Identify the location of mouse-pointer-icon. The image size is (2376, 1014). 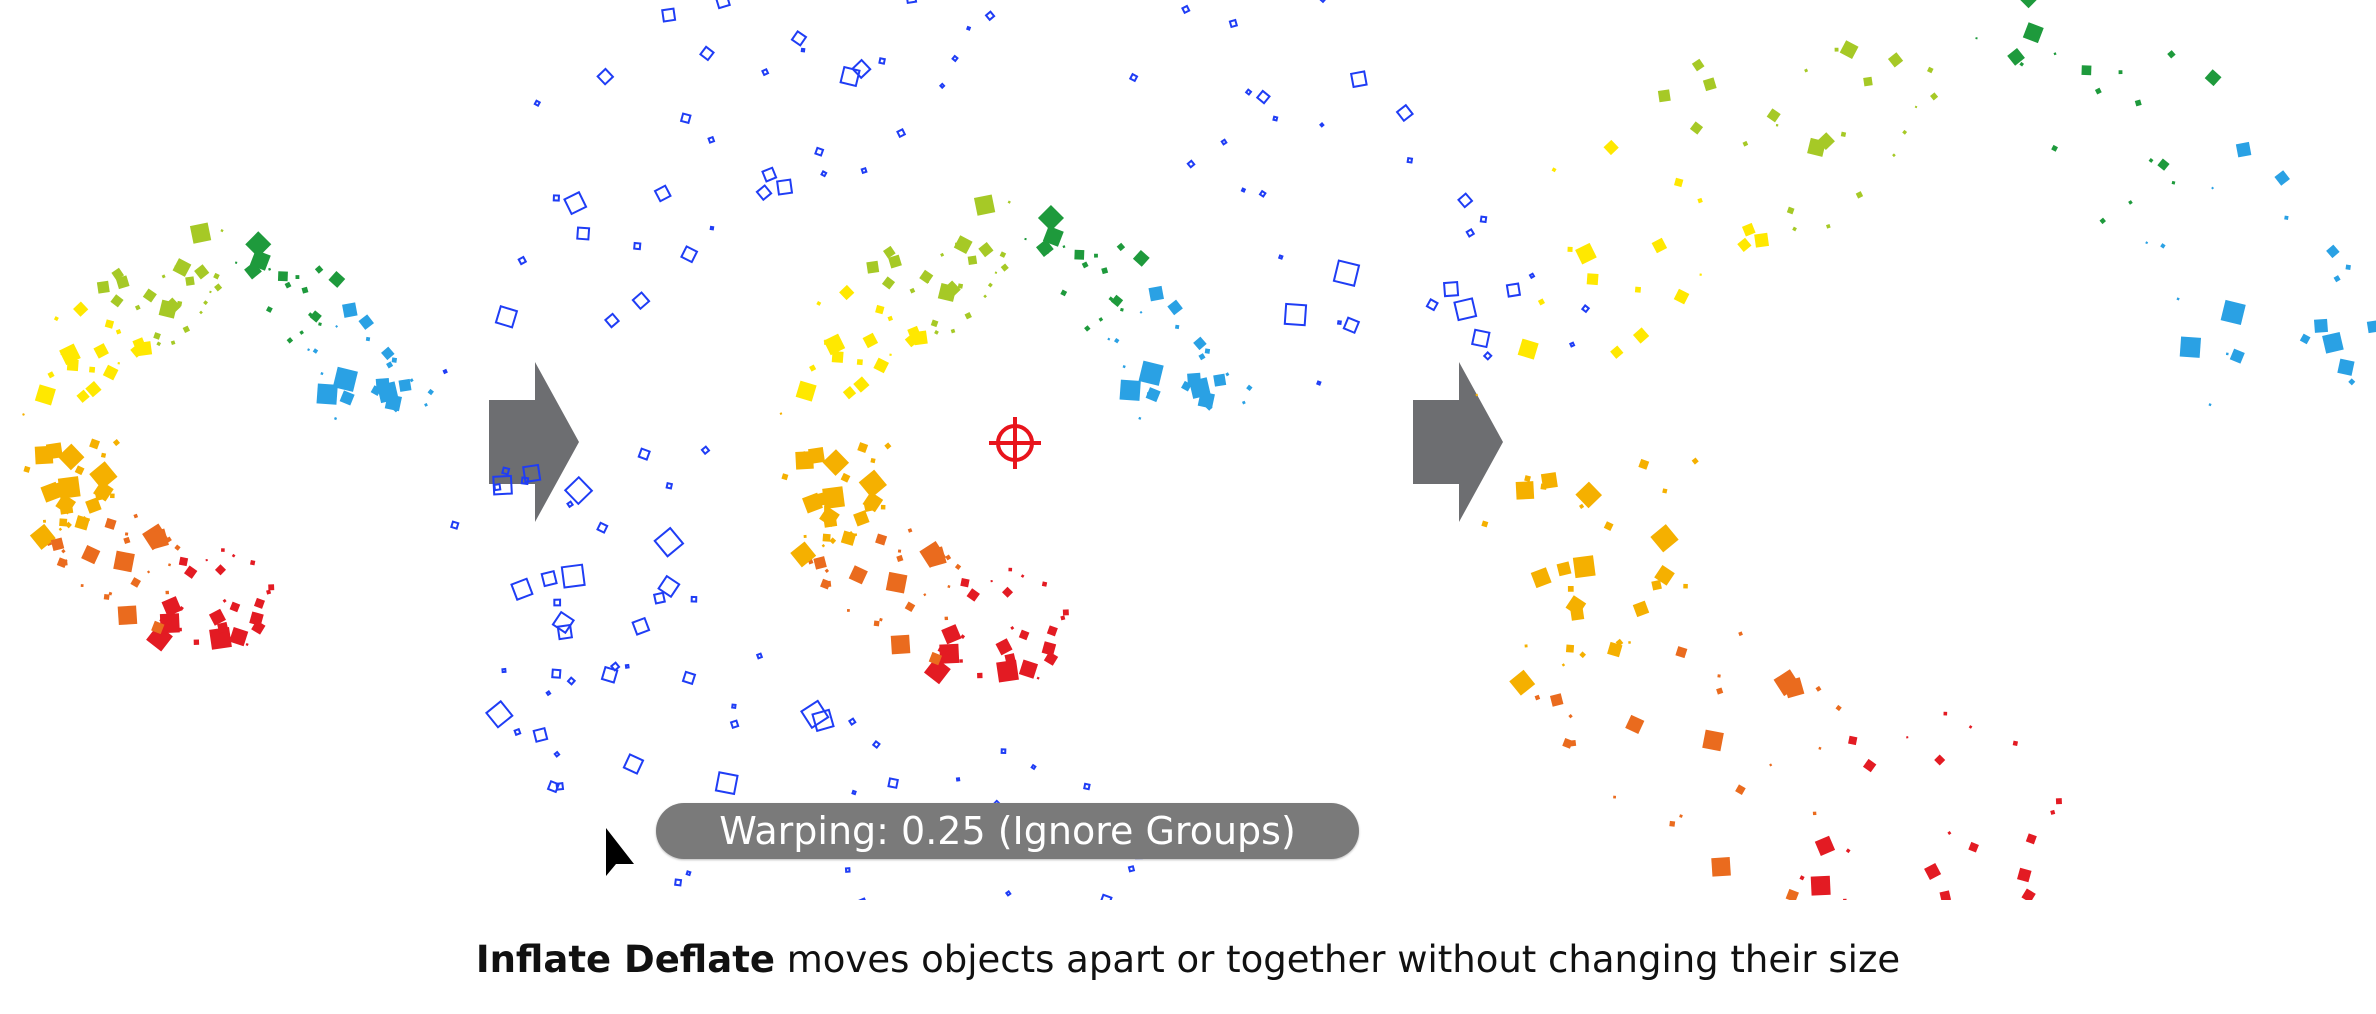
(620, 852).